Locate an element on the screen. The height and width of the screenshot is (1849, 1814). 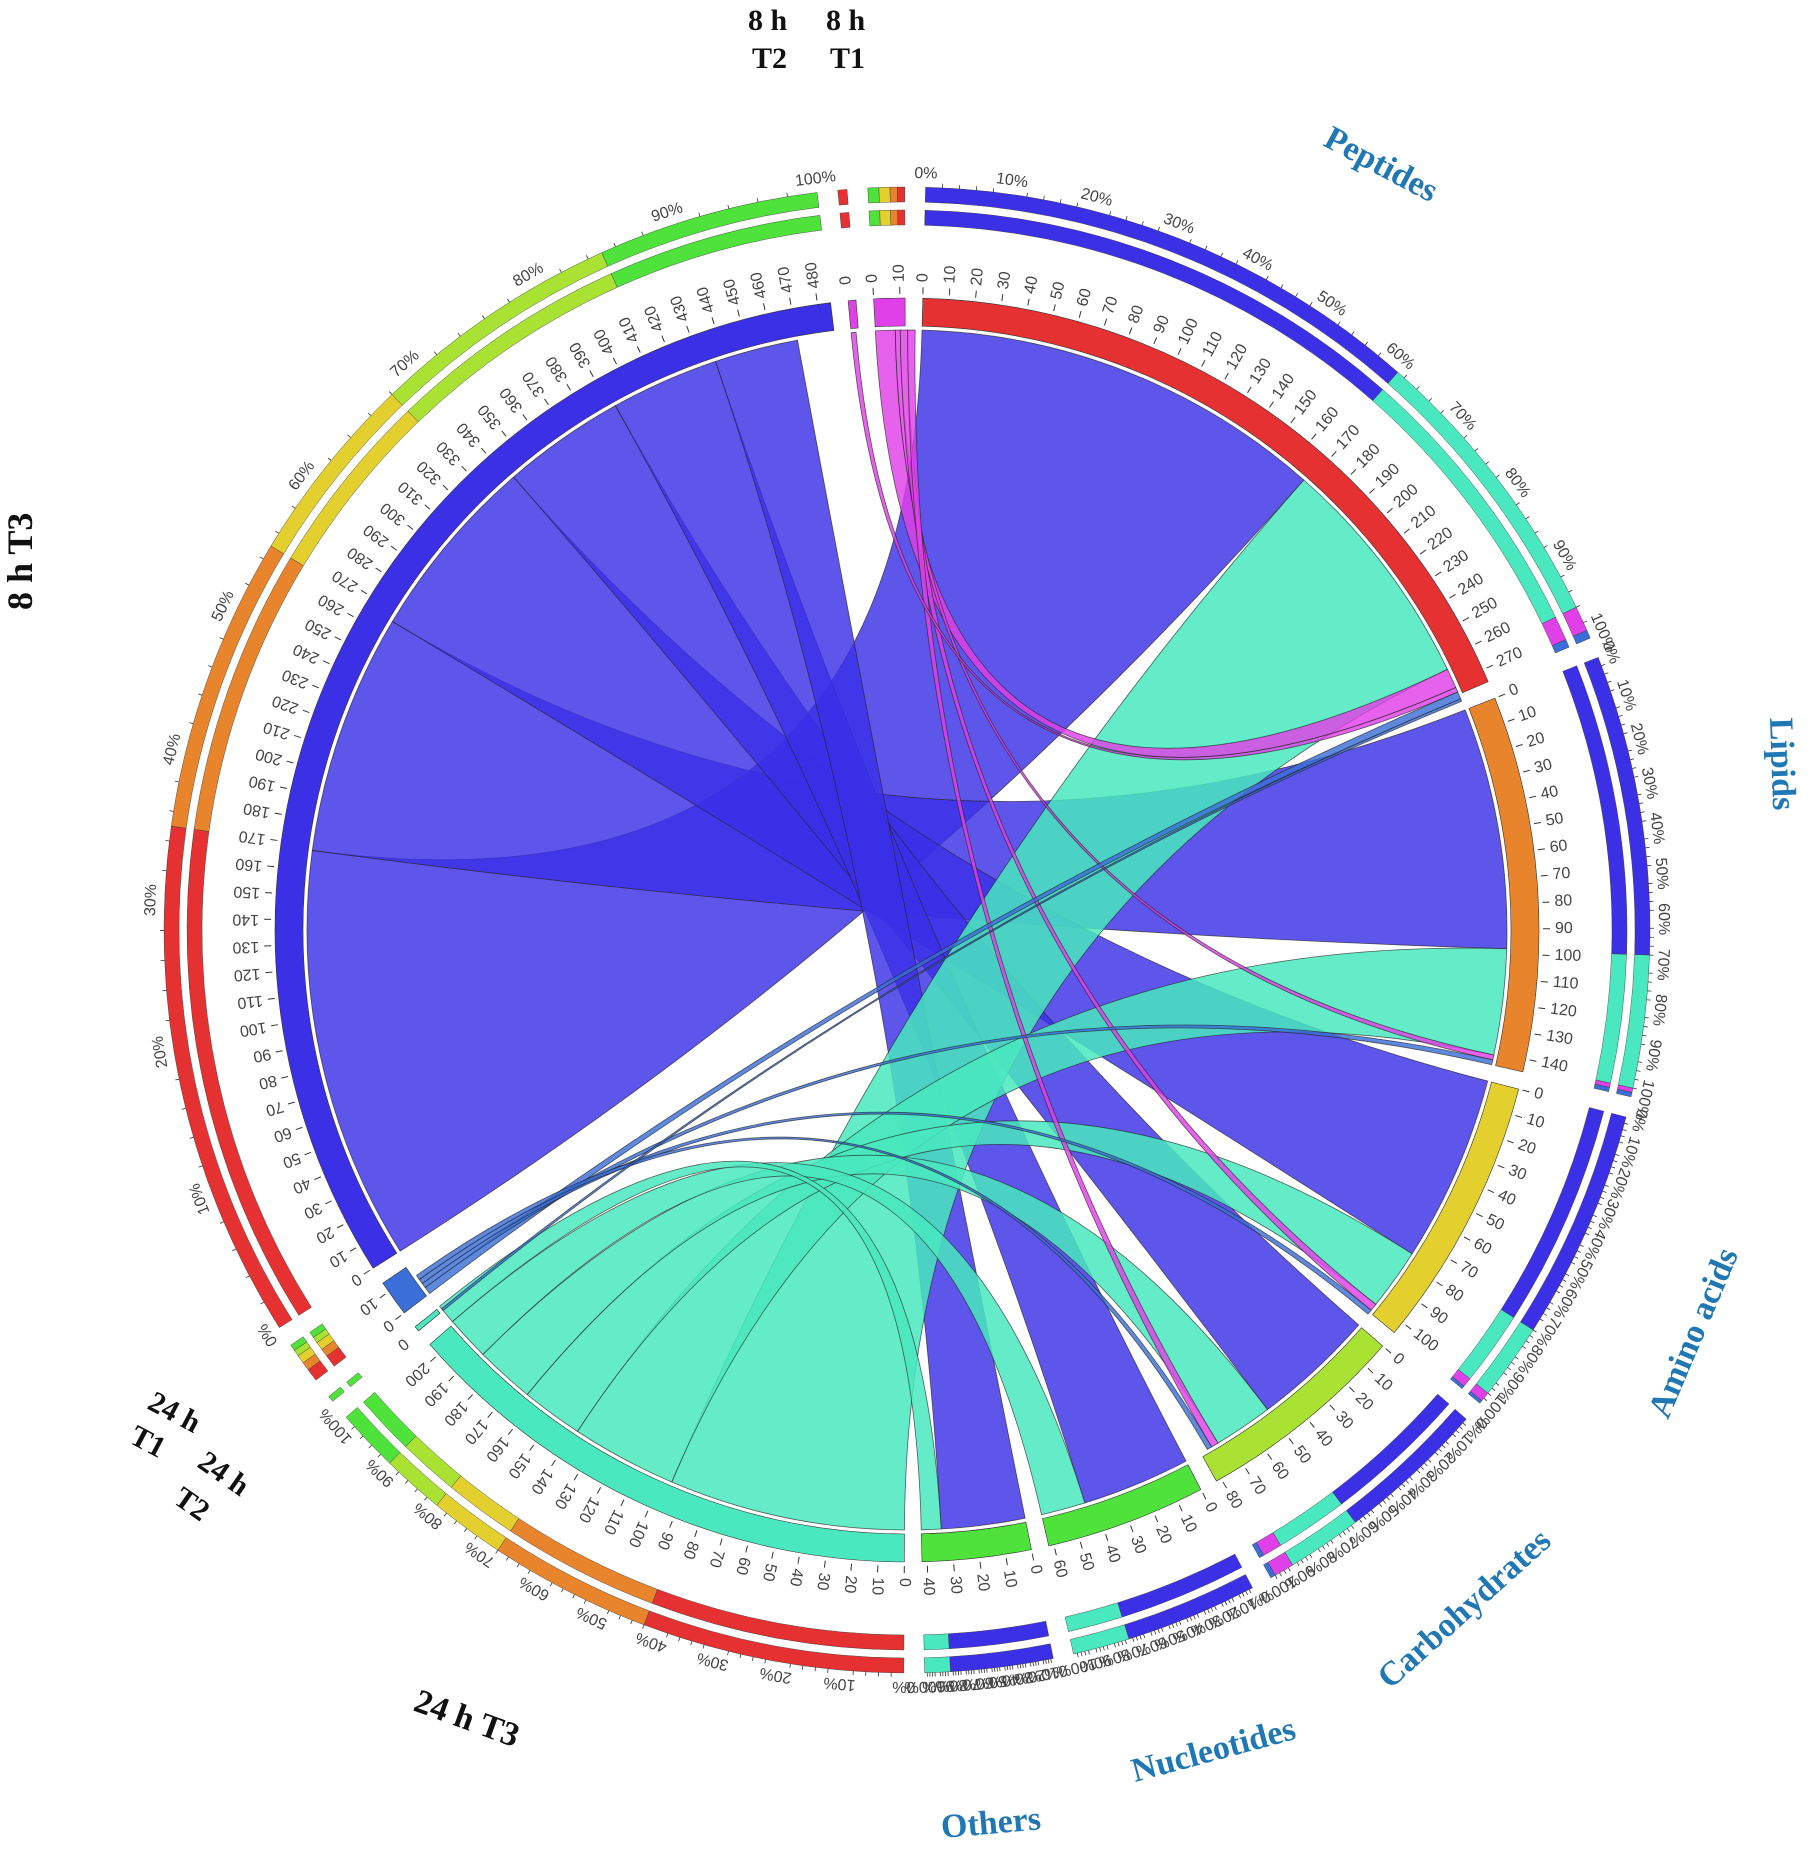
tick-label-others-10: 10 is located at coordinates (1010, 1579).